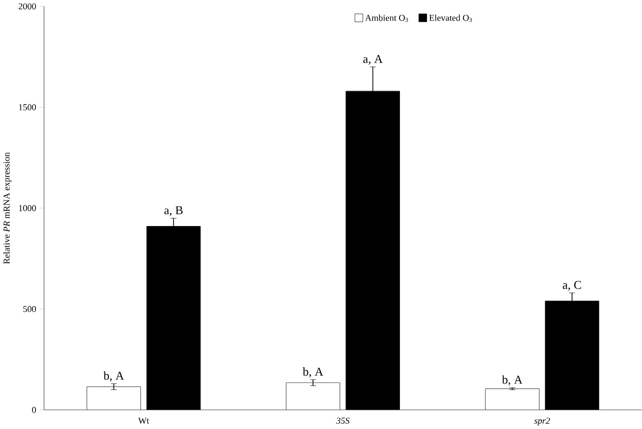 Image resolution: width=642 pixels, height=429 pixels. I want to click on y-tick-label: 500, so click(29, 309).